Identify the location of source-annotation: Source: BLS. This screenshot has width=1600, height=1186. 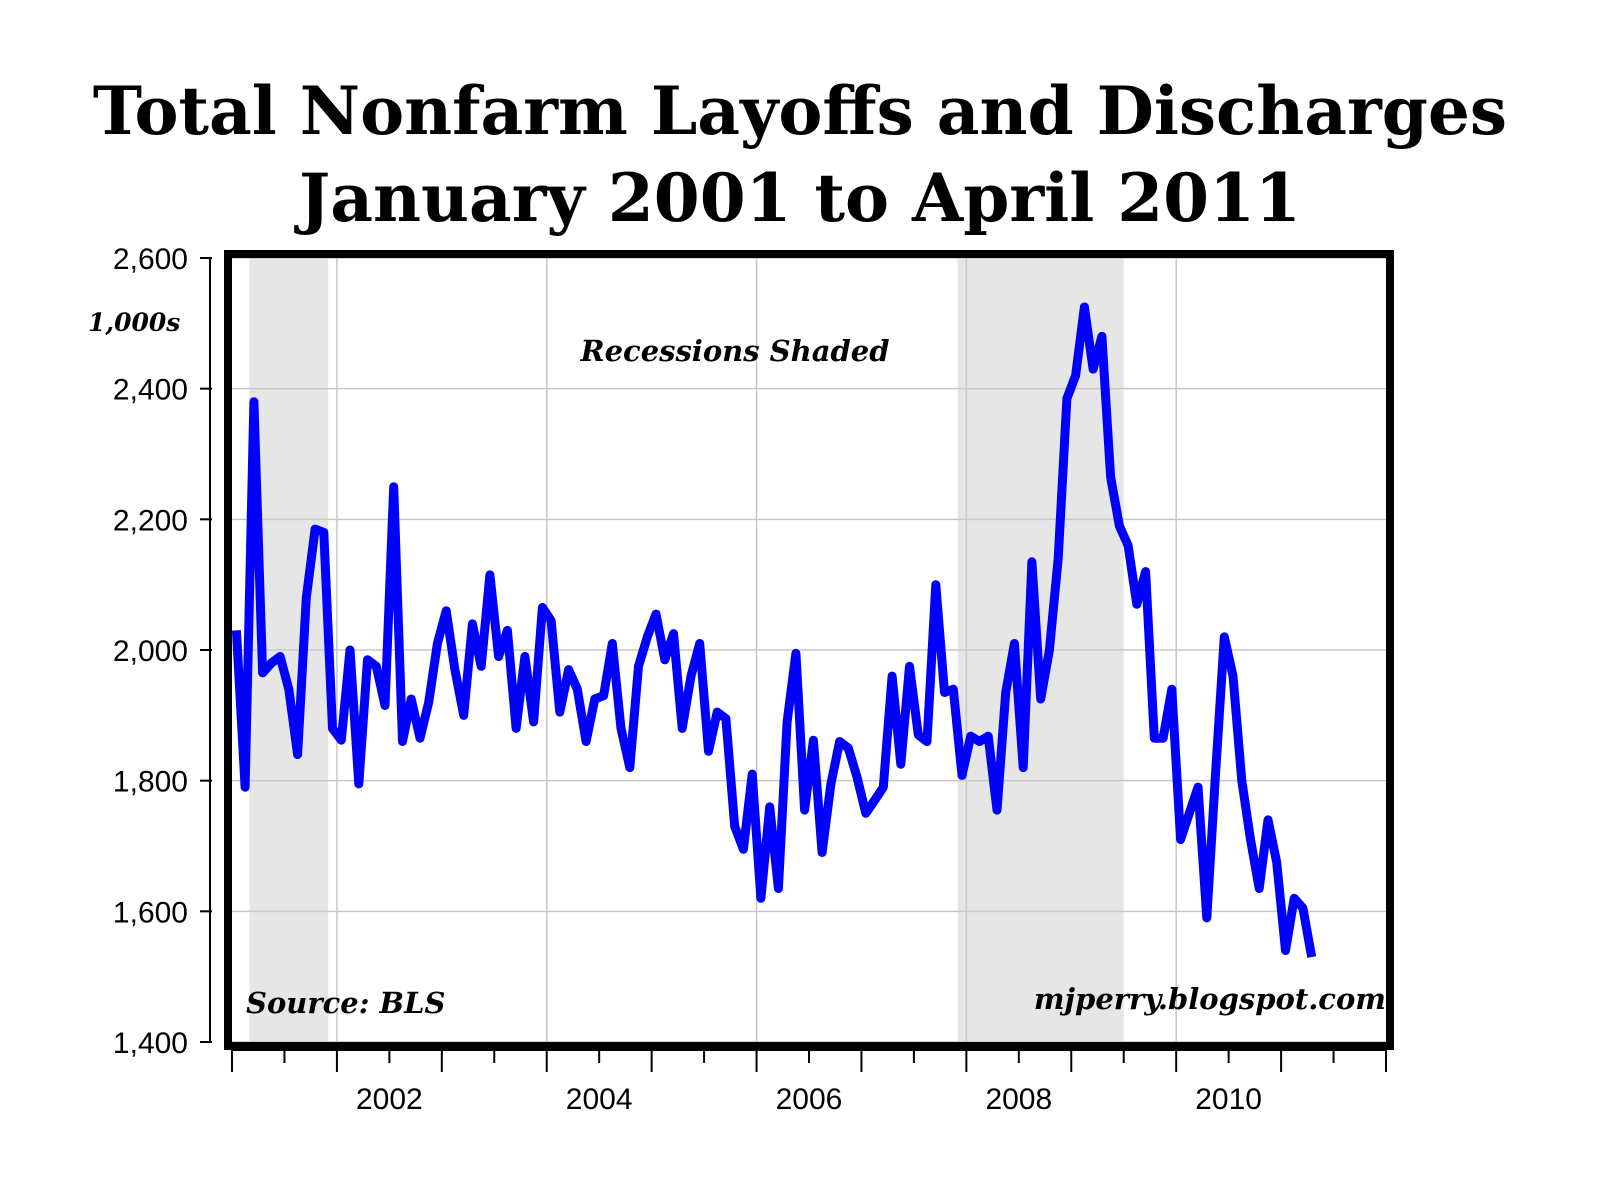
(345, 1003).